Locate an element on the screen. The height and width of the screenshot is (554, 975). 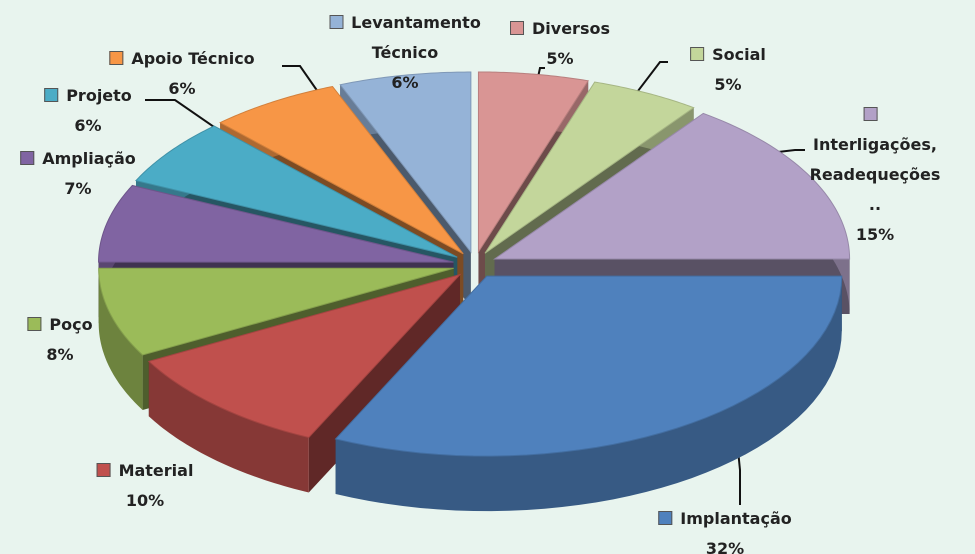
slice-label: Projeto 6% is located at coordinates (88, 111).